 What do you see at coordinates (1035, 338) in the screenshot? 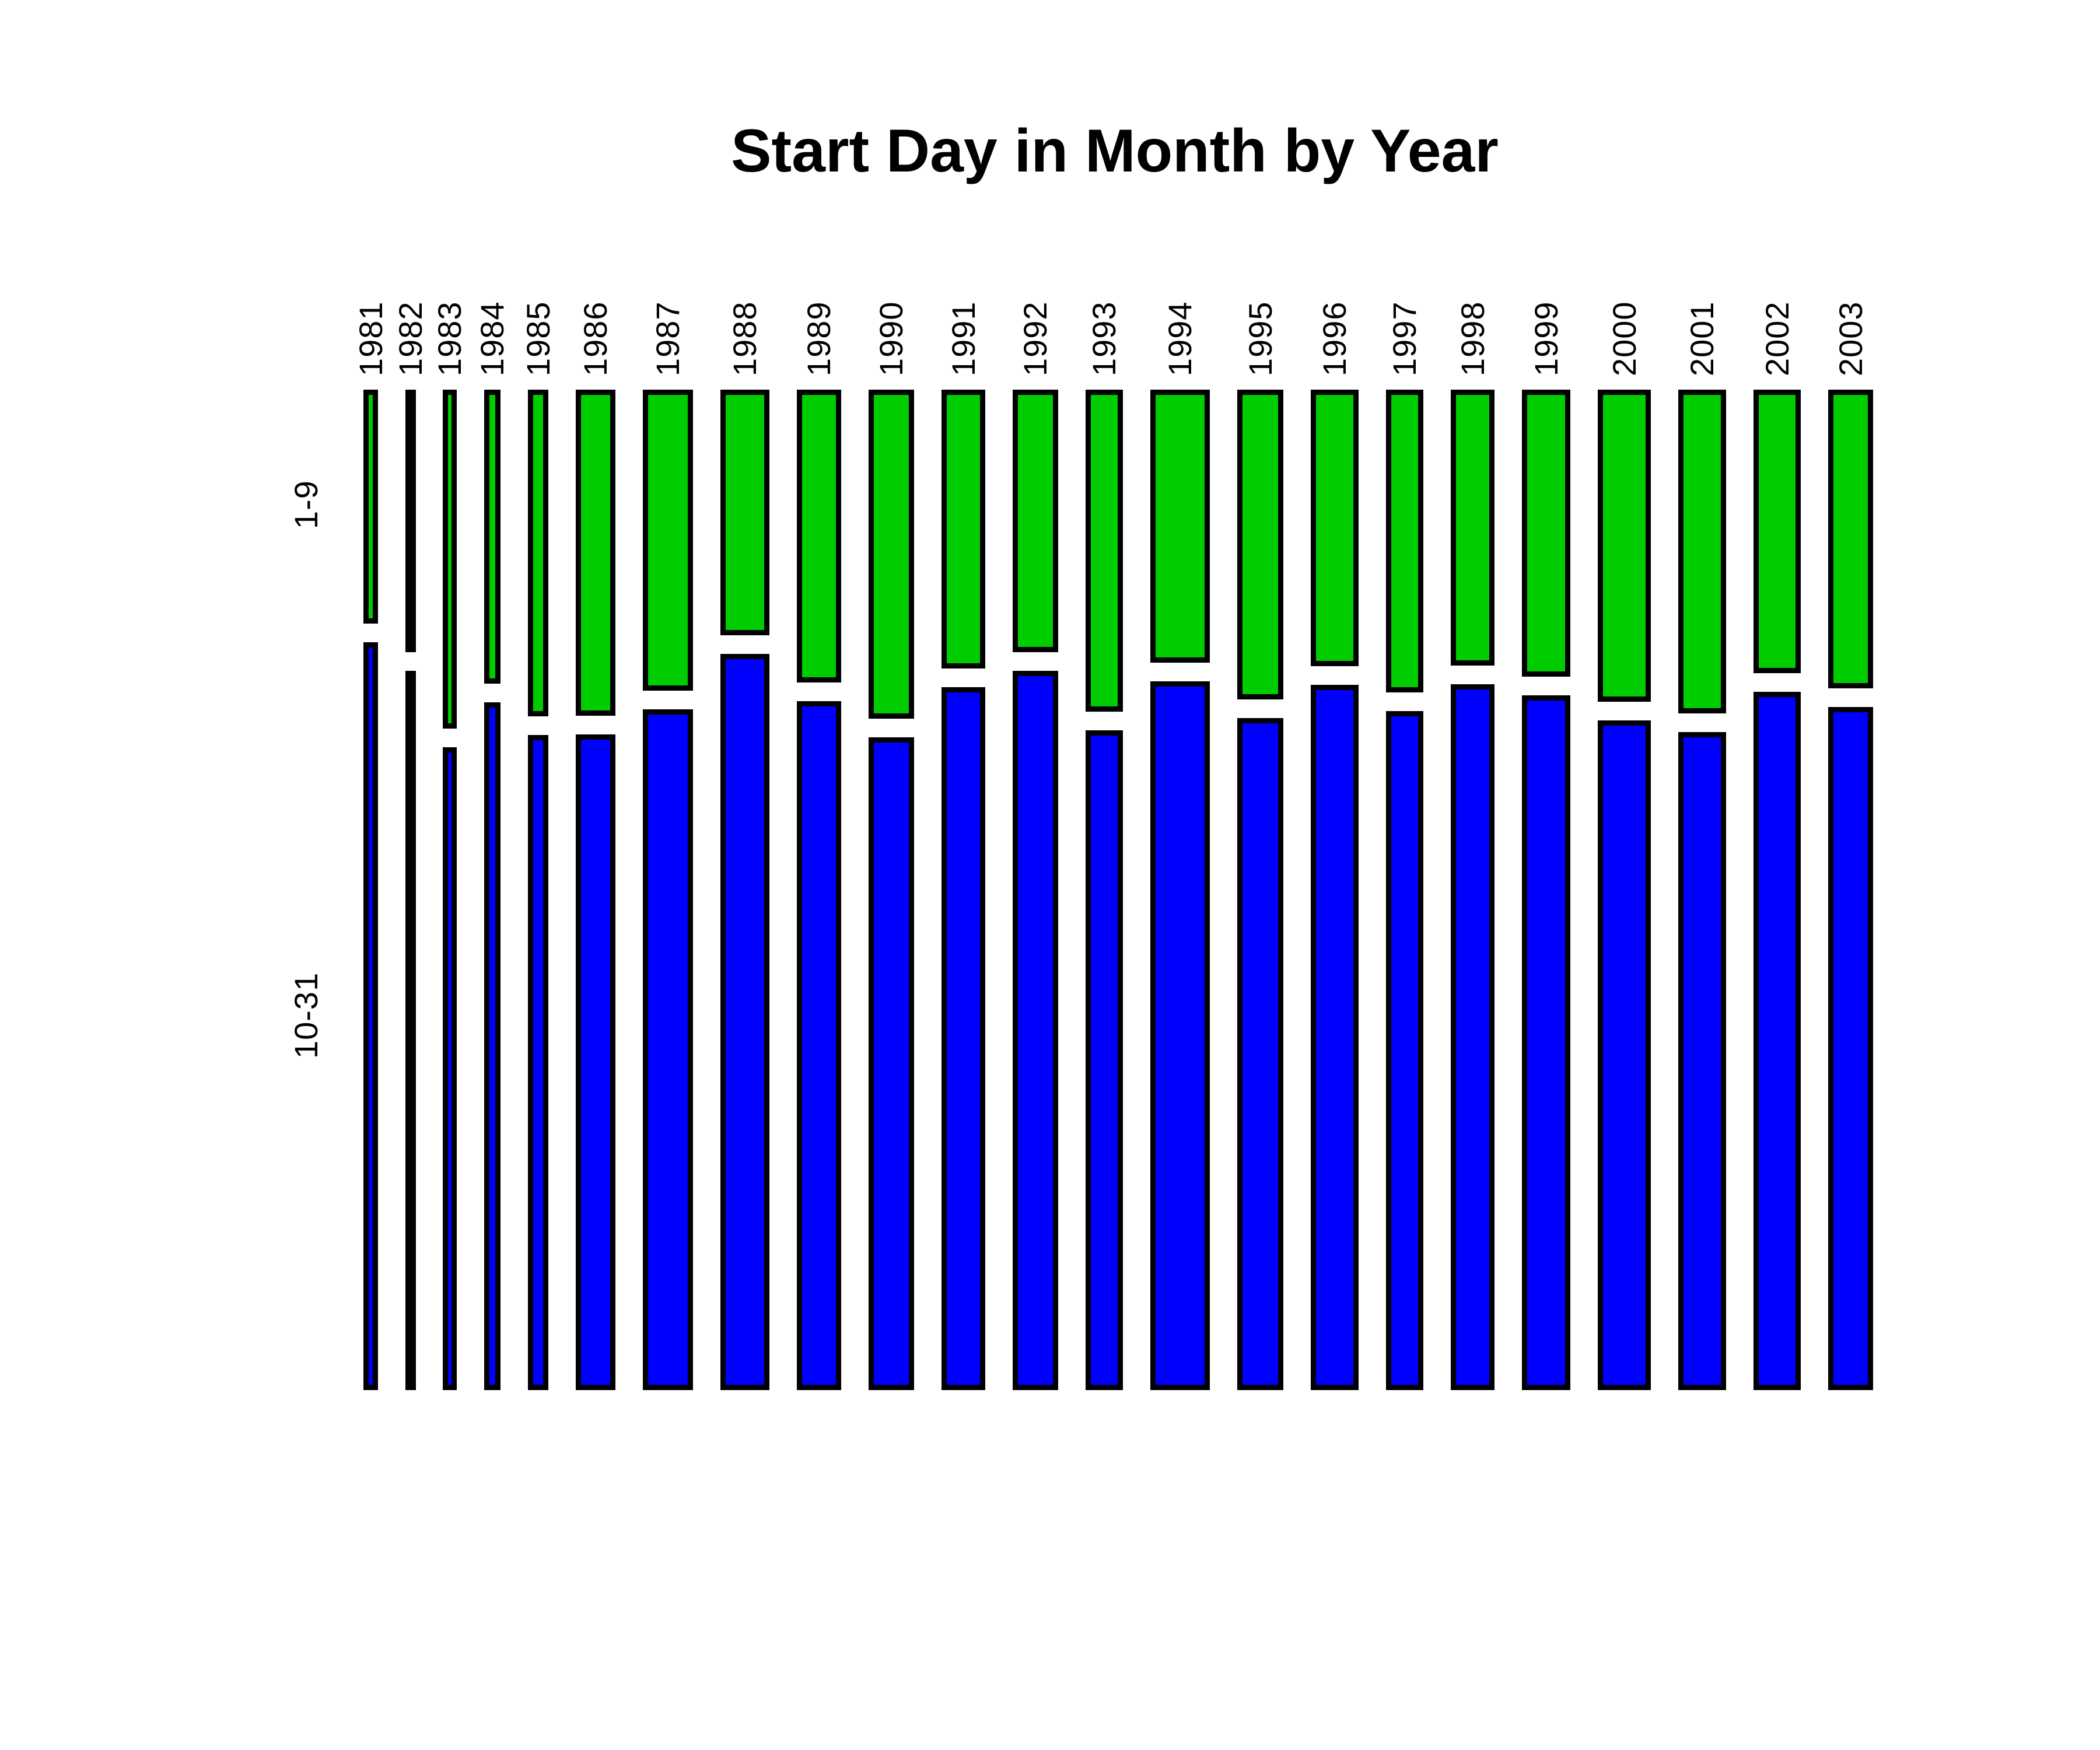
I see `x-tick-label-1992: 1992` at bounding box center [1035, 338].